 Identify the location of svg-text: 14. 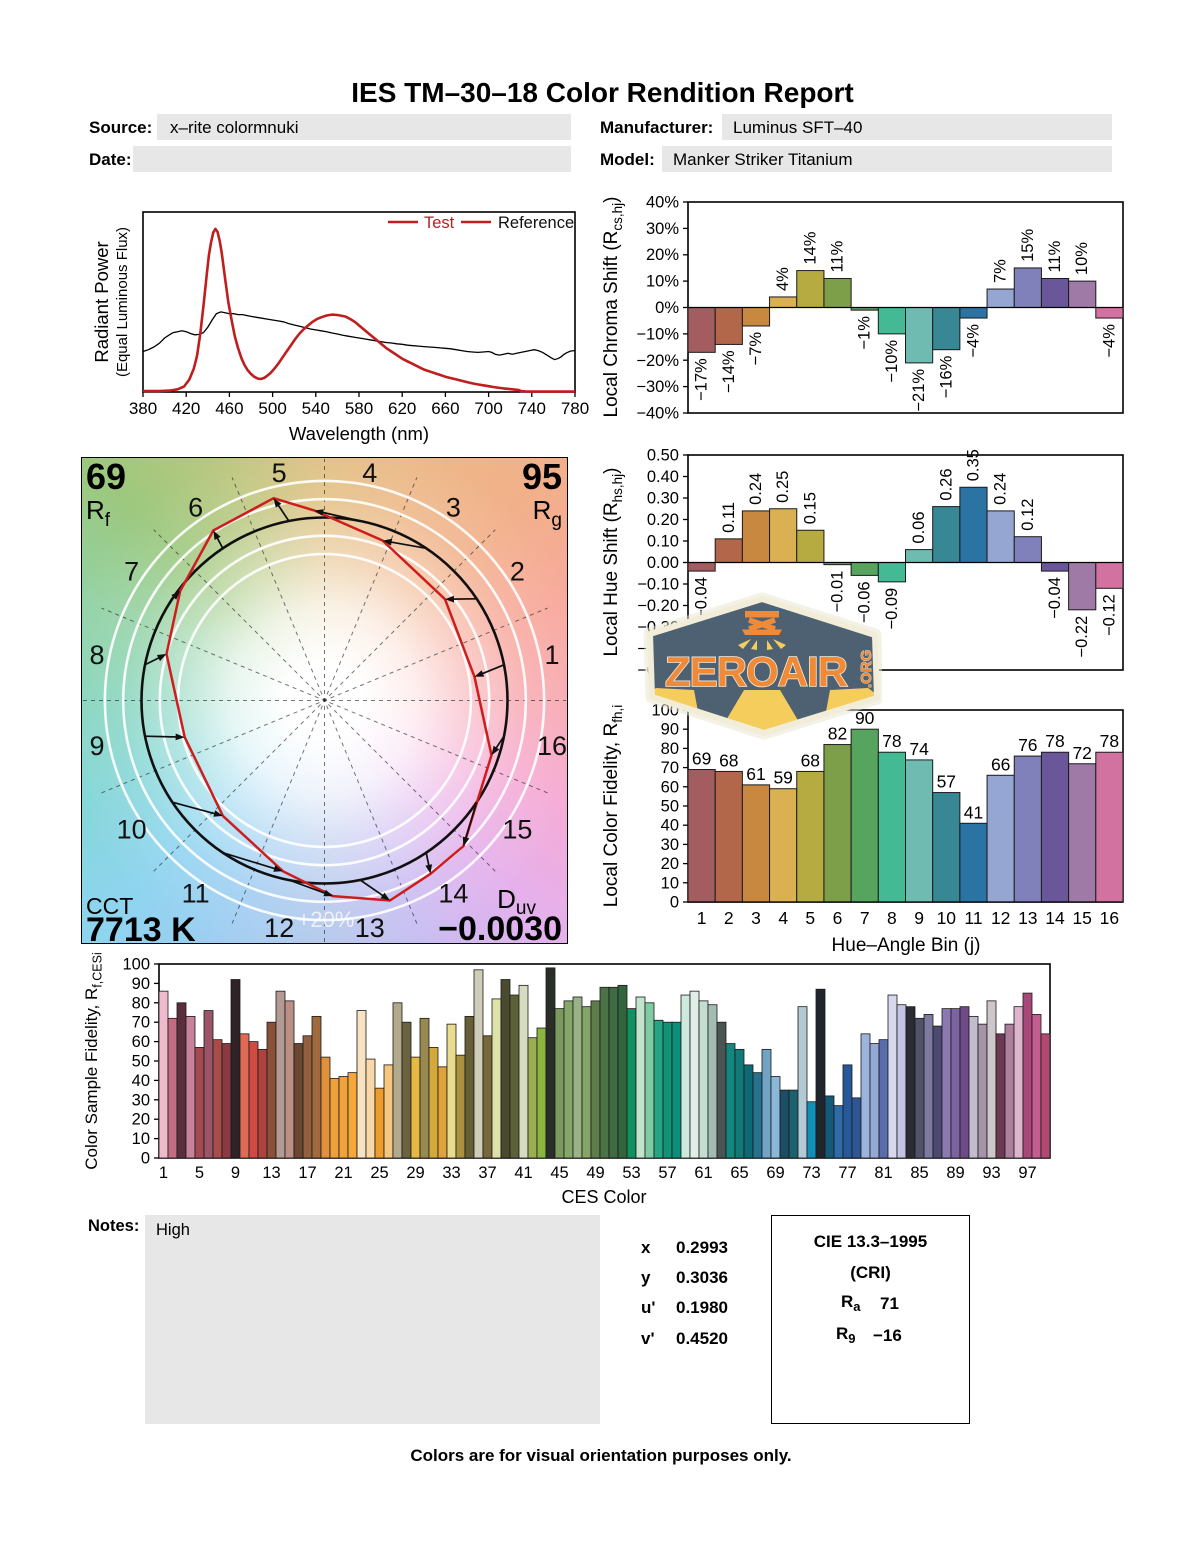
(453, 893).